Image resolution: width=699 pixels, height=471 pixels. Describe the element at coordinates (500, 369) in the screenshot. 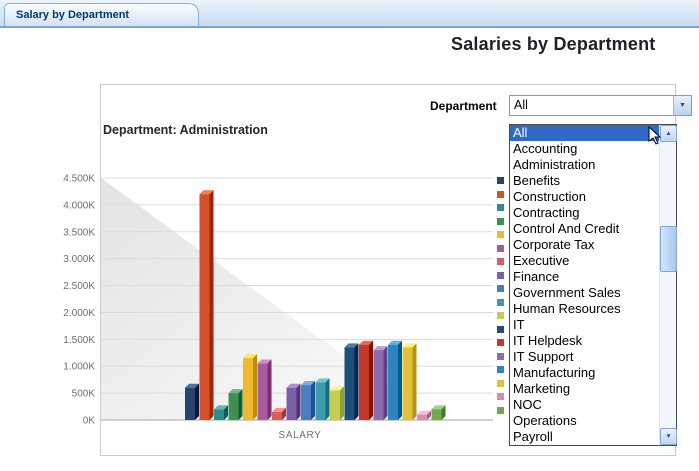

I see `legend-swatch-manufacturing` at that location.